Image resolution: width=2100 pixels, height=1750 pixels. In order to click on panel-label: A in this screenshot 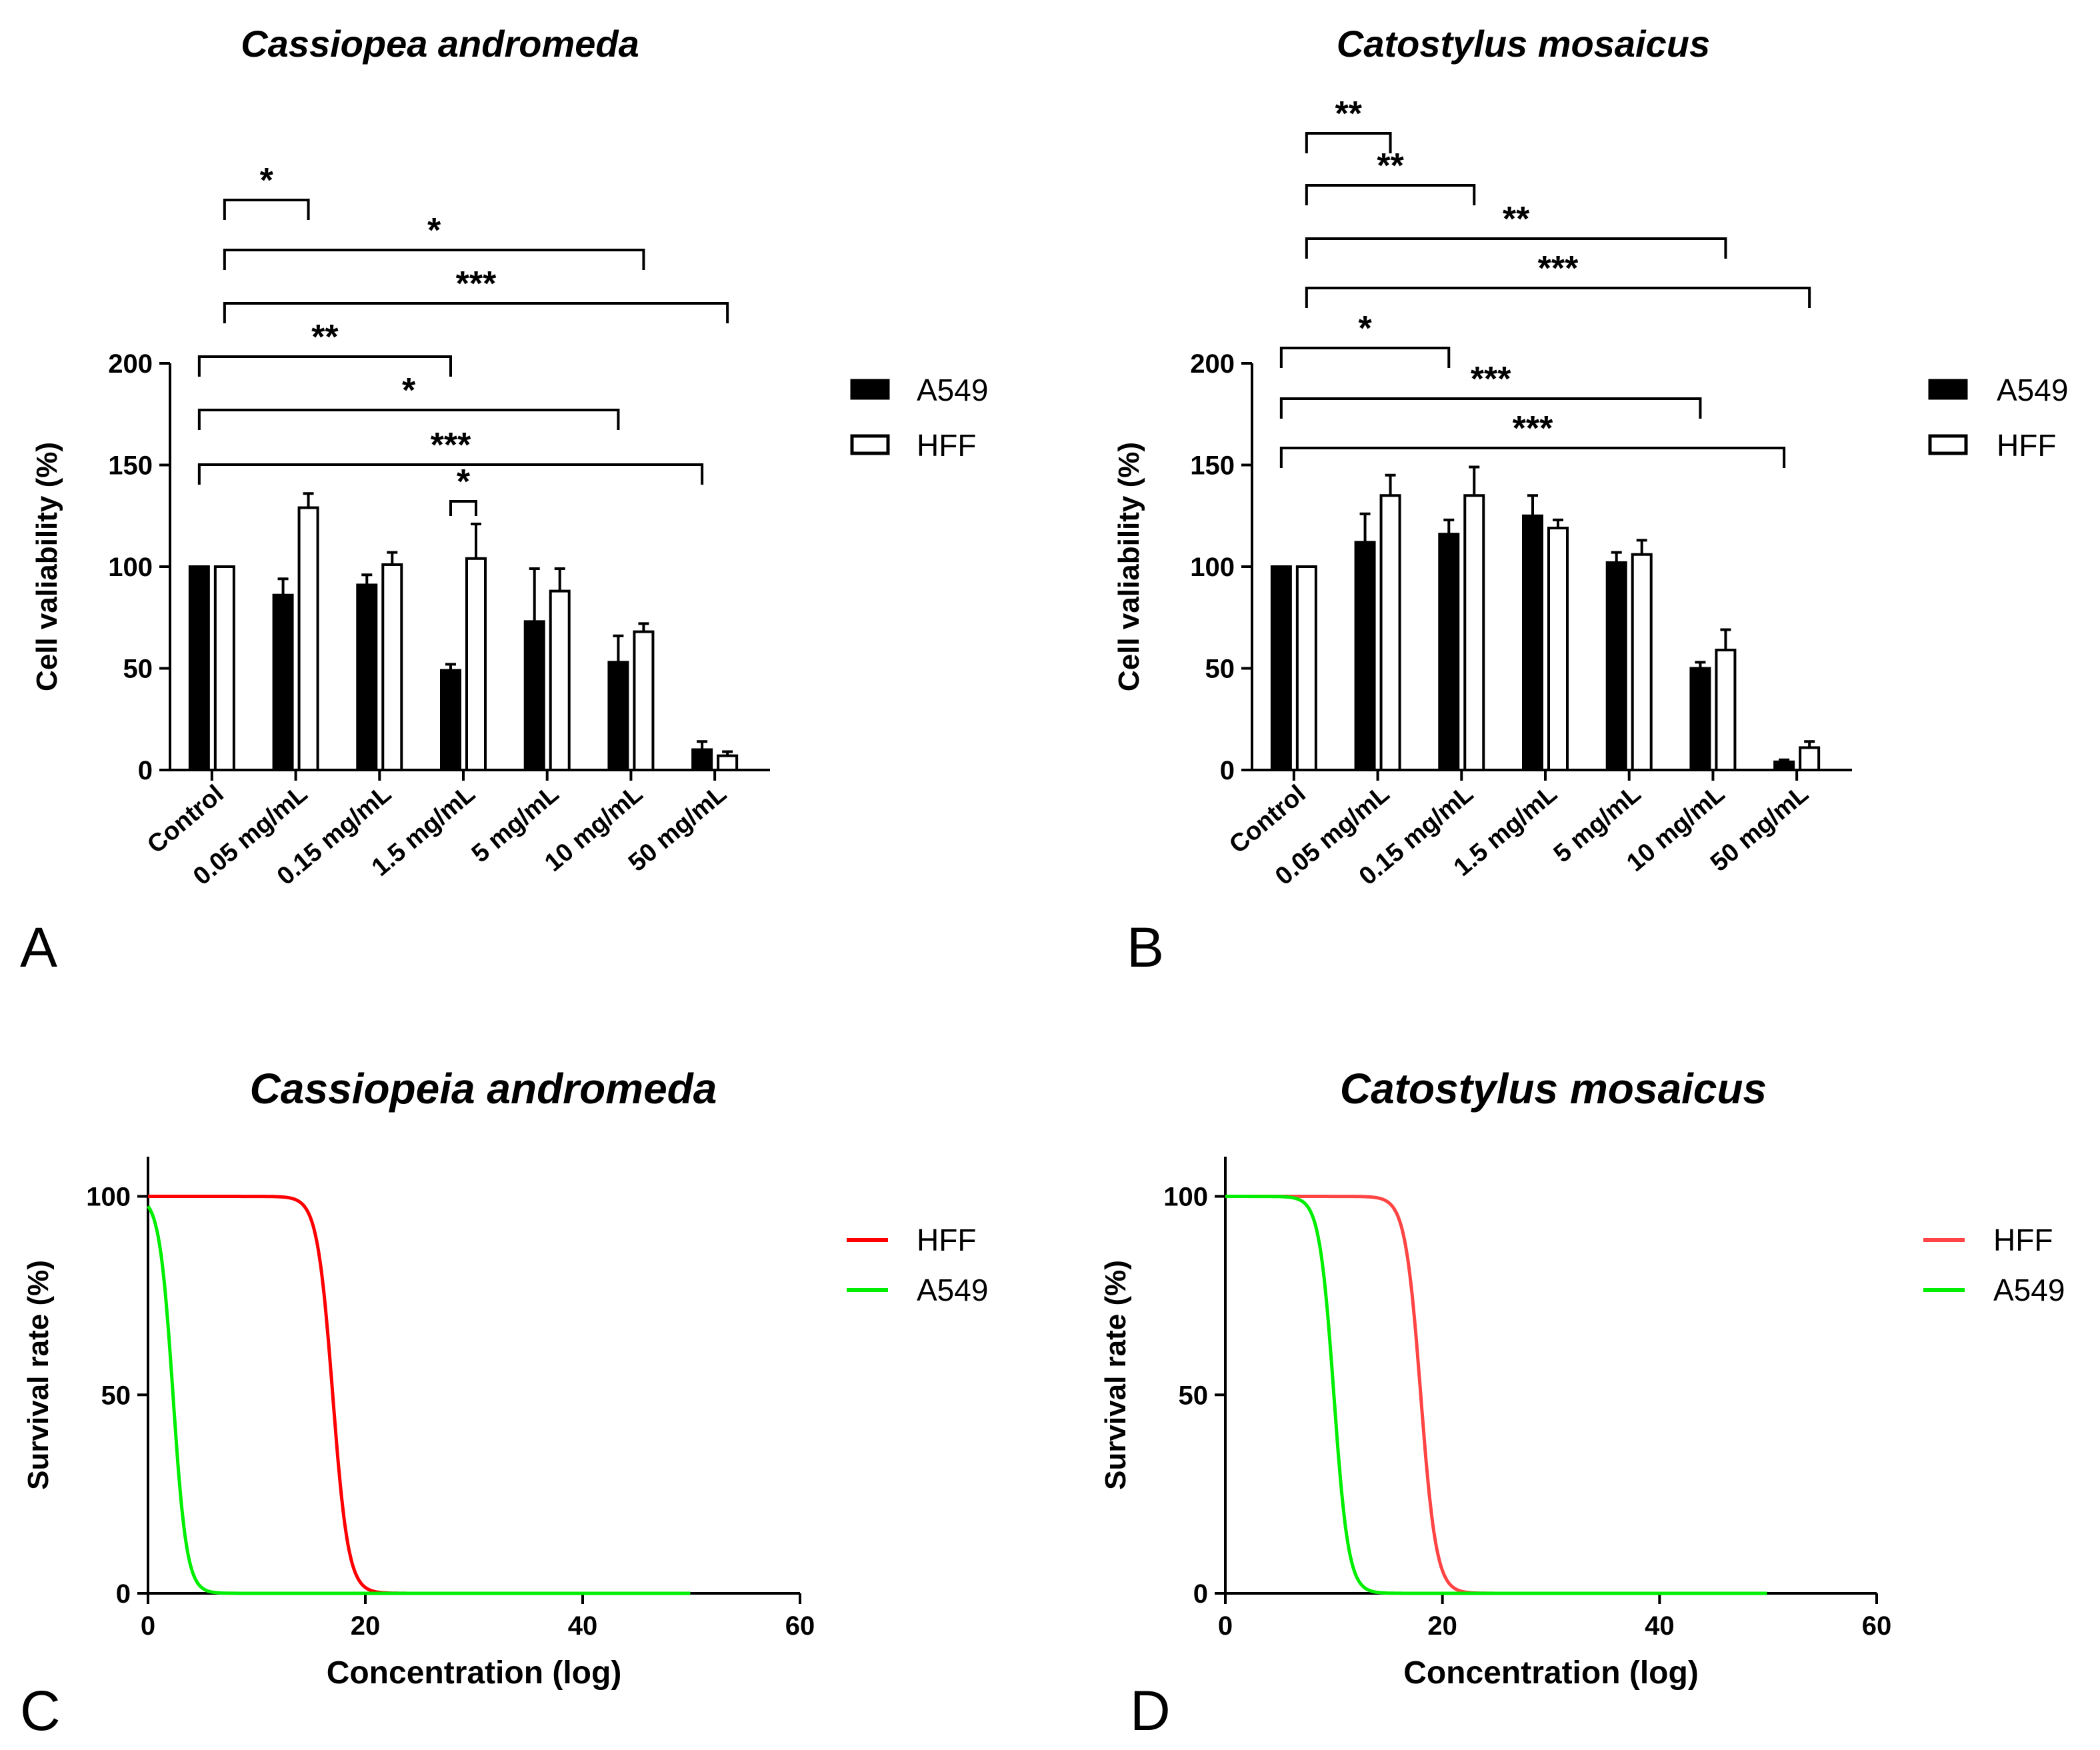, I will do `click(38, 947)`.